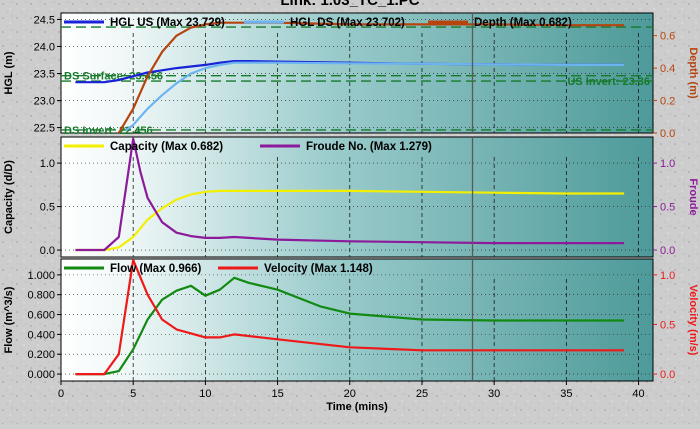 The height and width of the screenshot is (429, 700). What do you see at coordinates (693, 320) in the screenshot?
I see `y2-axis-title: Velocity (m/s)` at bounding box center [693, 320].